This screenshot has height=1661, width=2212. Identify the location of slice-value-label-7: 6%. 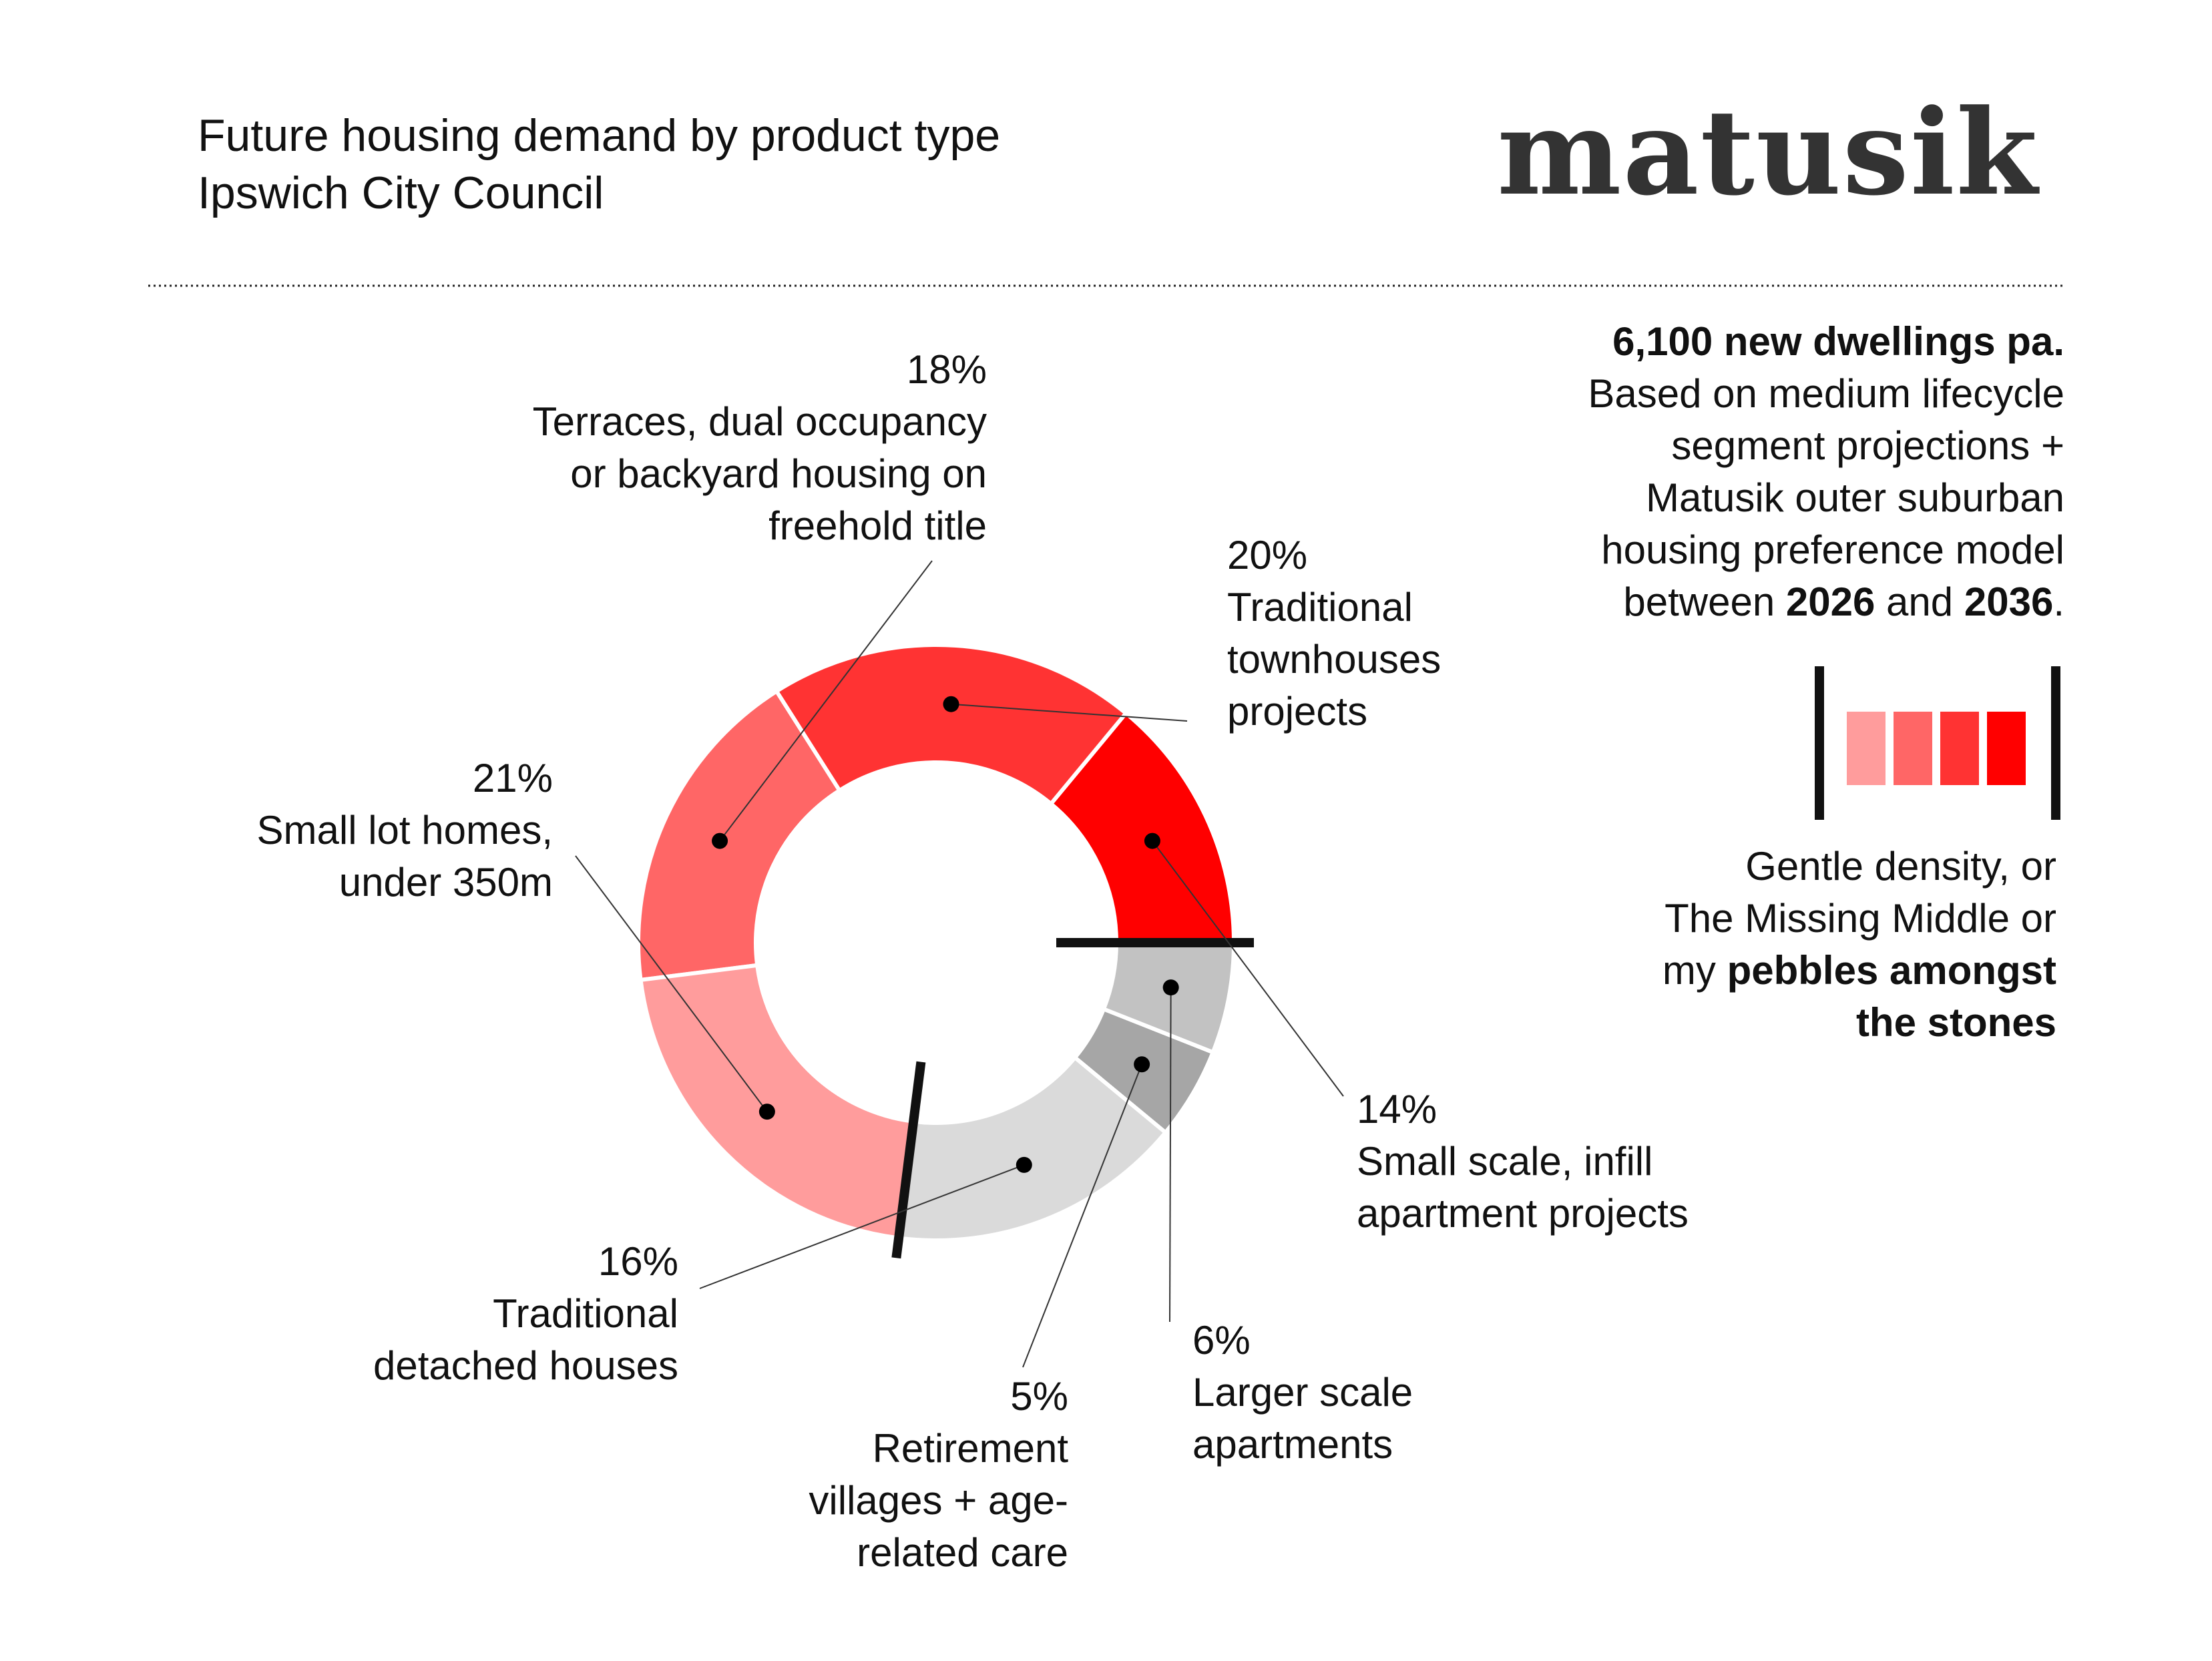
(1221, 1340).